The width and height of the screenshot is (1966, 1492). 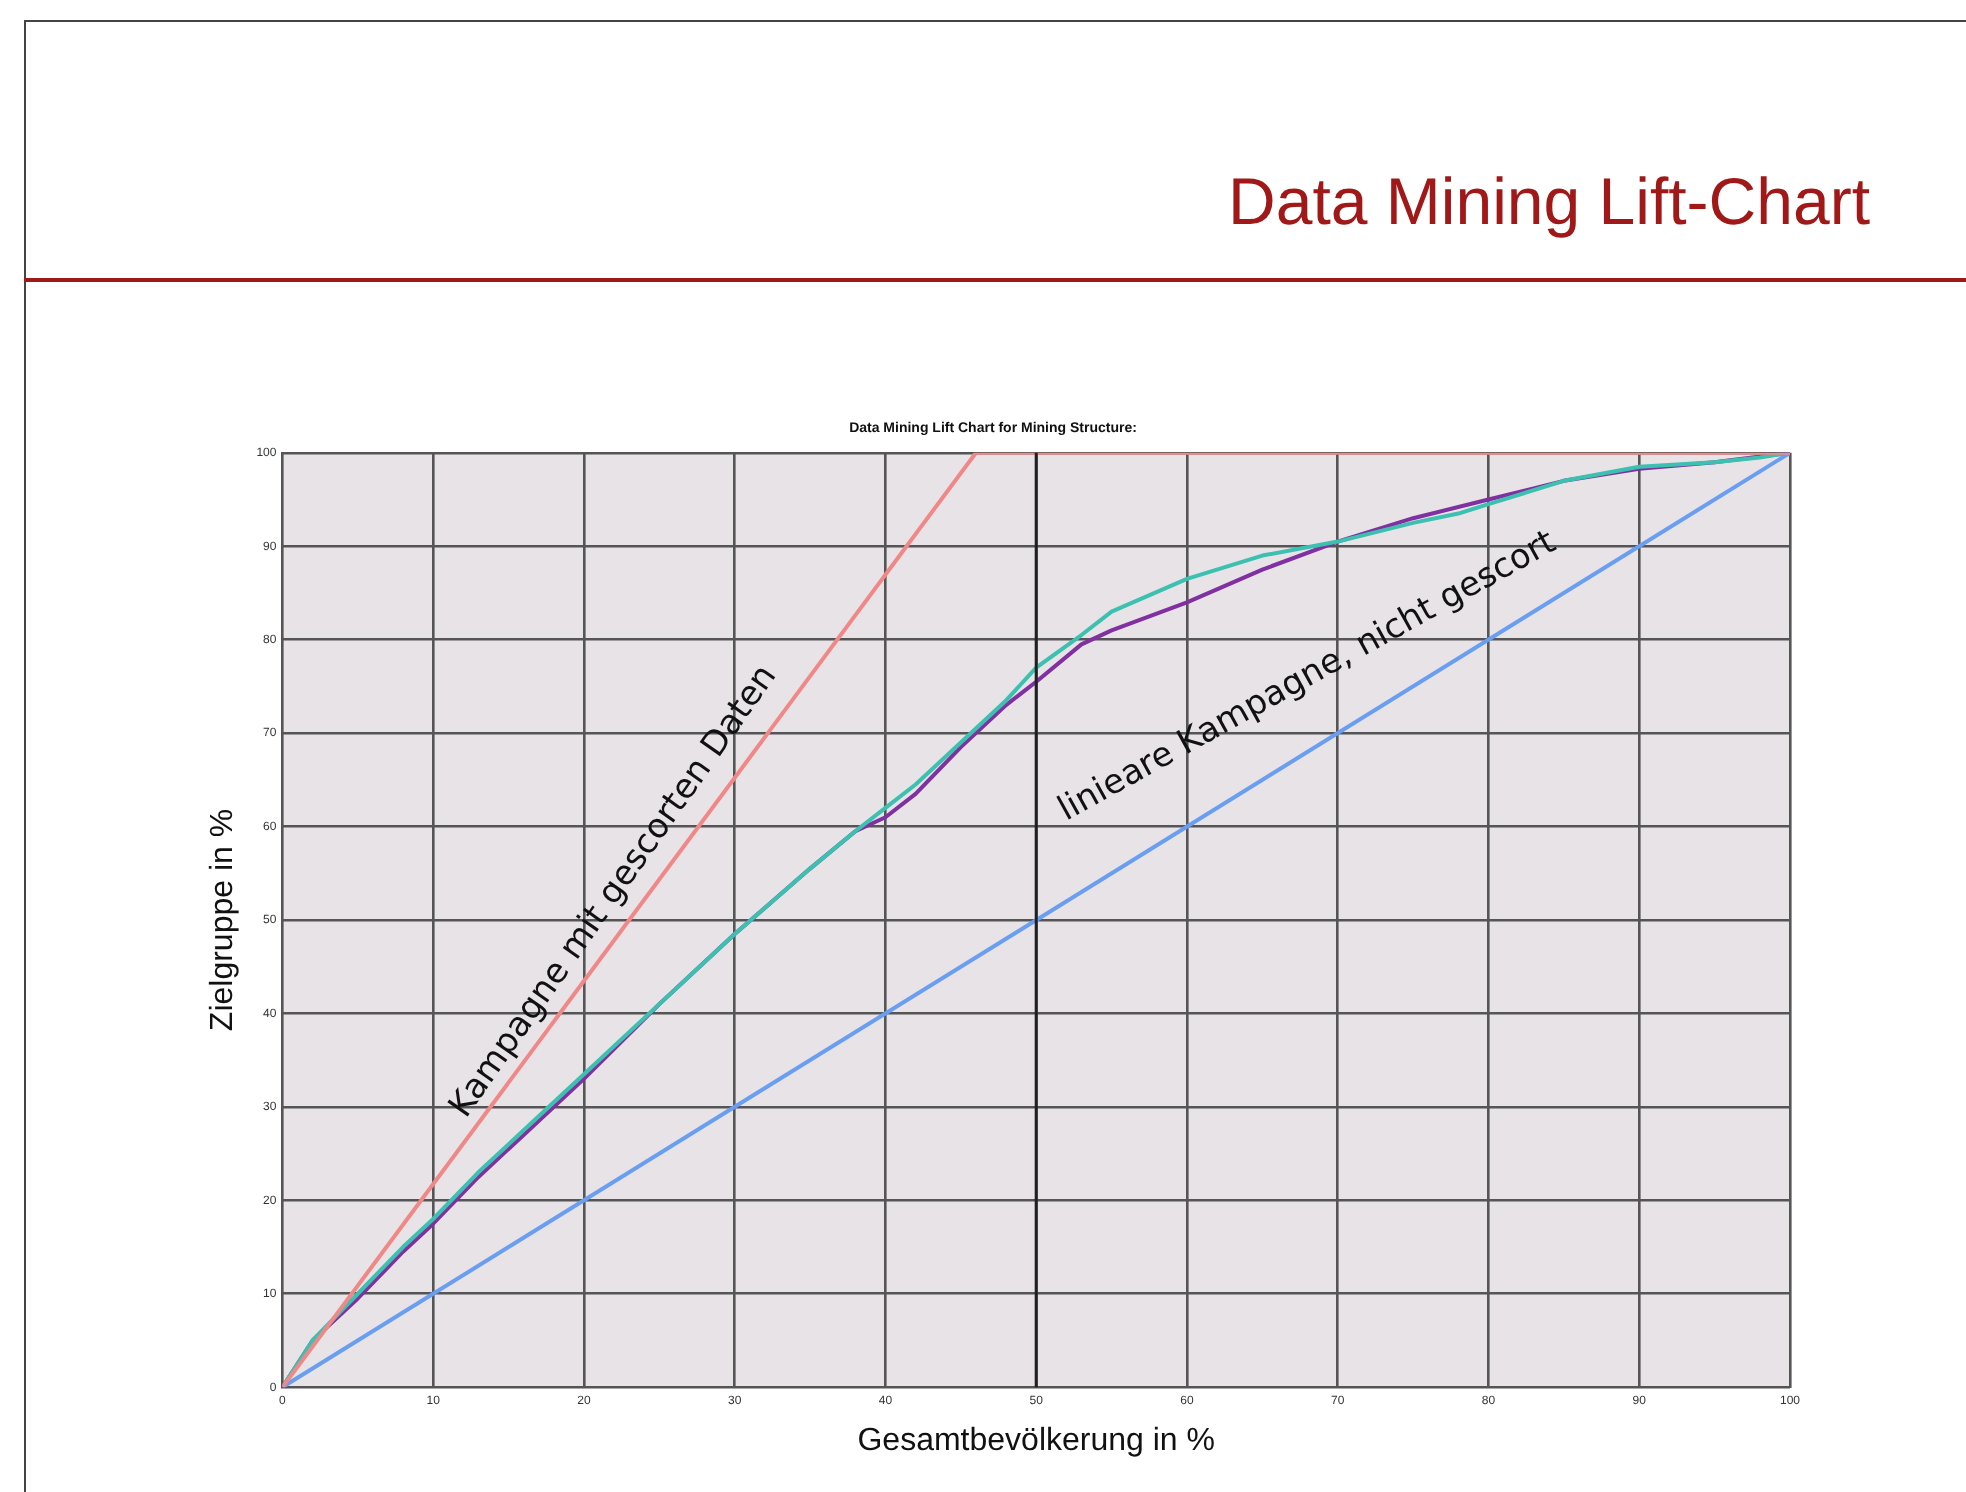 What do you see at coordinates (223, 920) in the screenshot?
I see `y-axis-title: Zielgruppe in %` at bounding box center [223, 920].